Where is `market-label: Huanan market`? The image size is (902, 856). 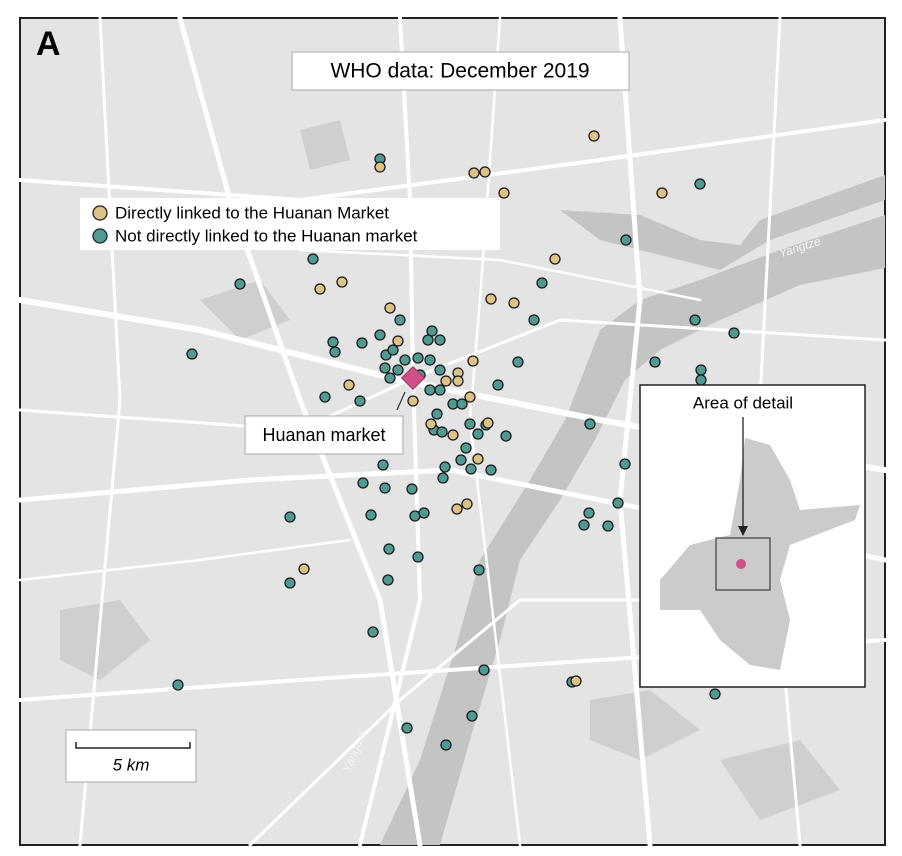
market-label: Huanan market is located at coordinates (323, 435).